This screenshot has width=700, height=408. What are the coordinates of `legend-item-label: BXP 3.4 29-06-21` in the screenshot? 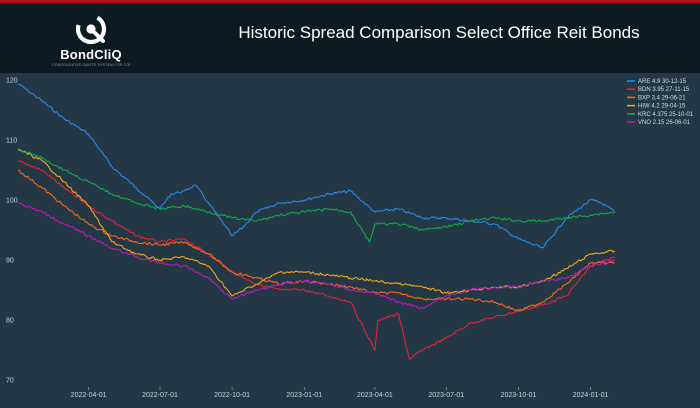 It's located at (662, 98).